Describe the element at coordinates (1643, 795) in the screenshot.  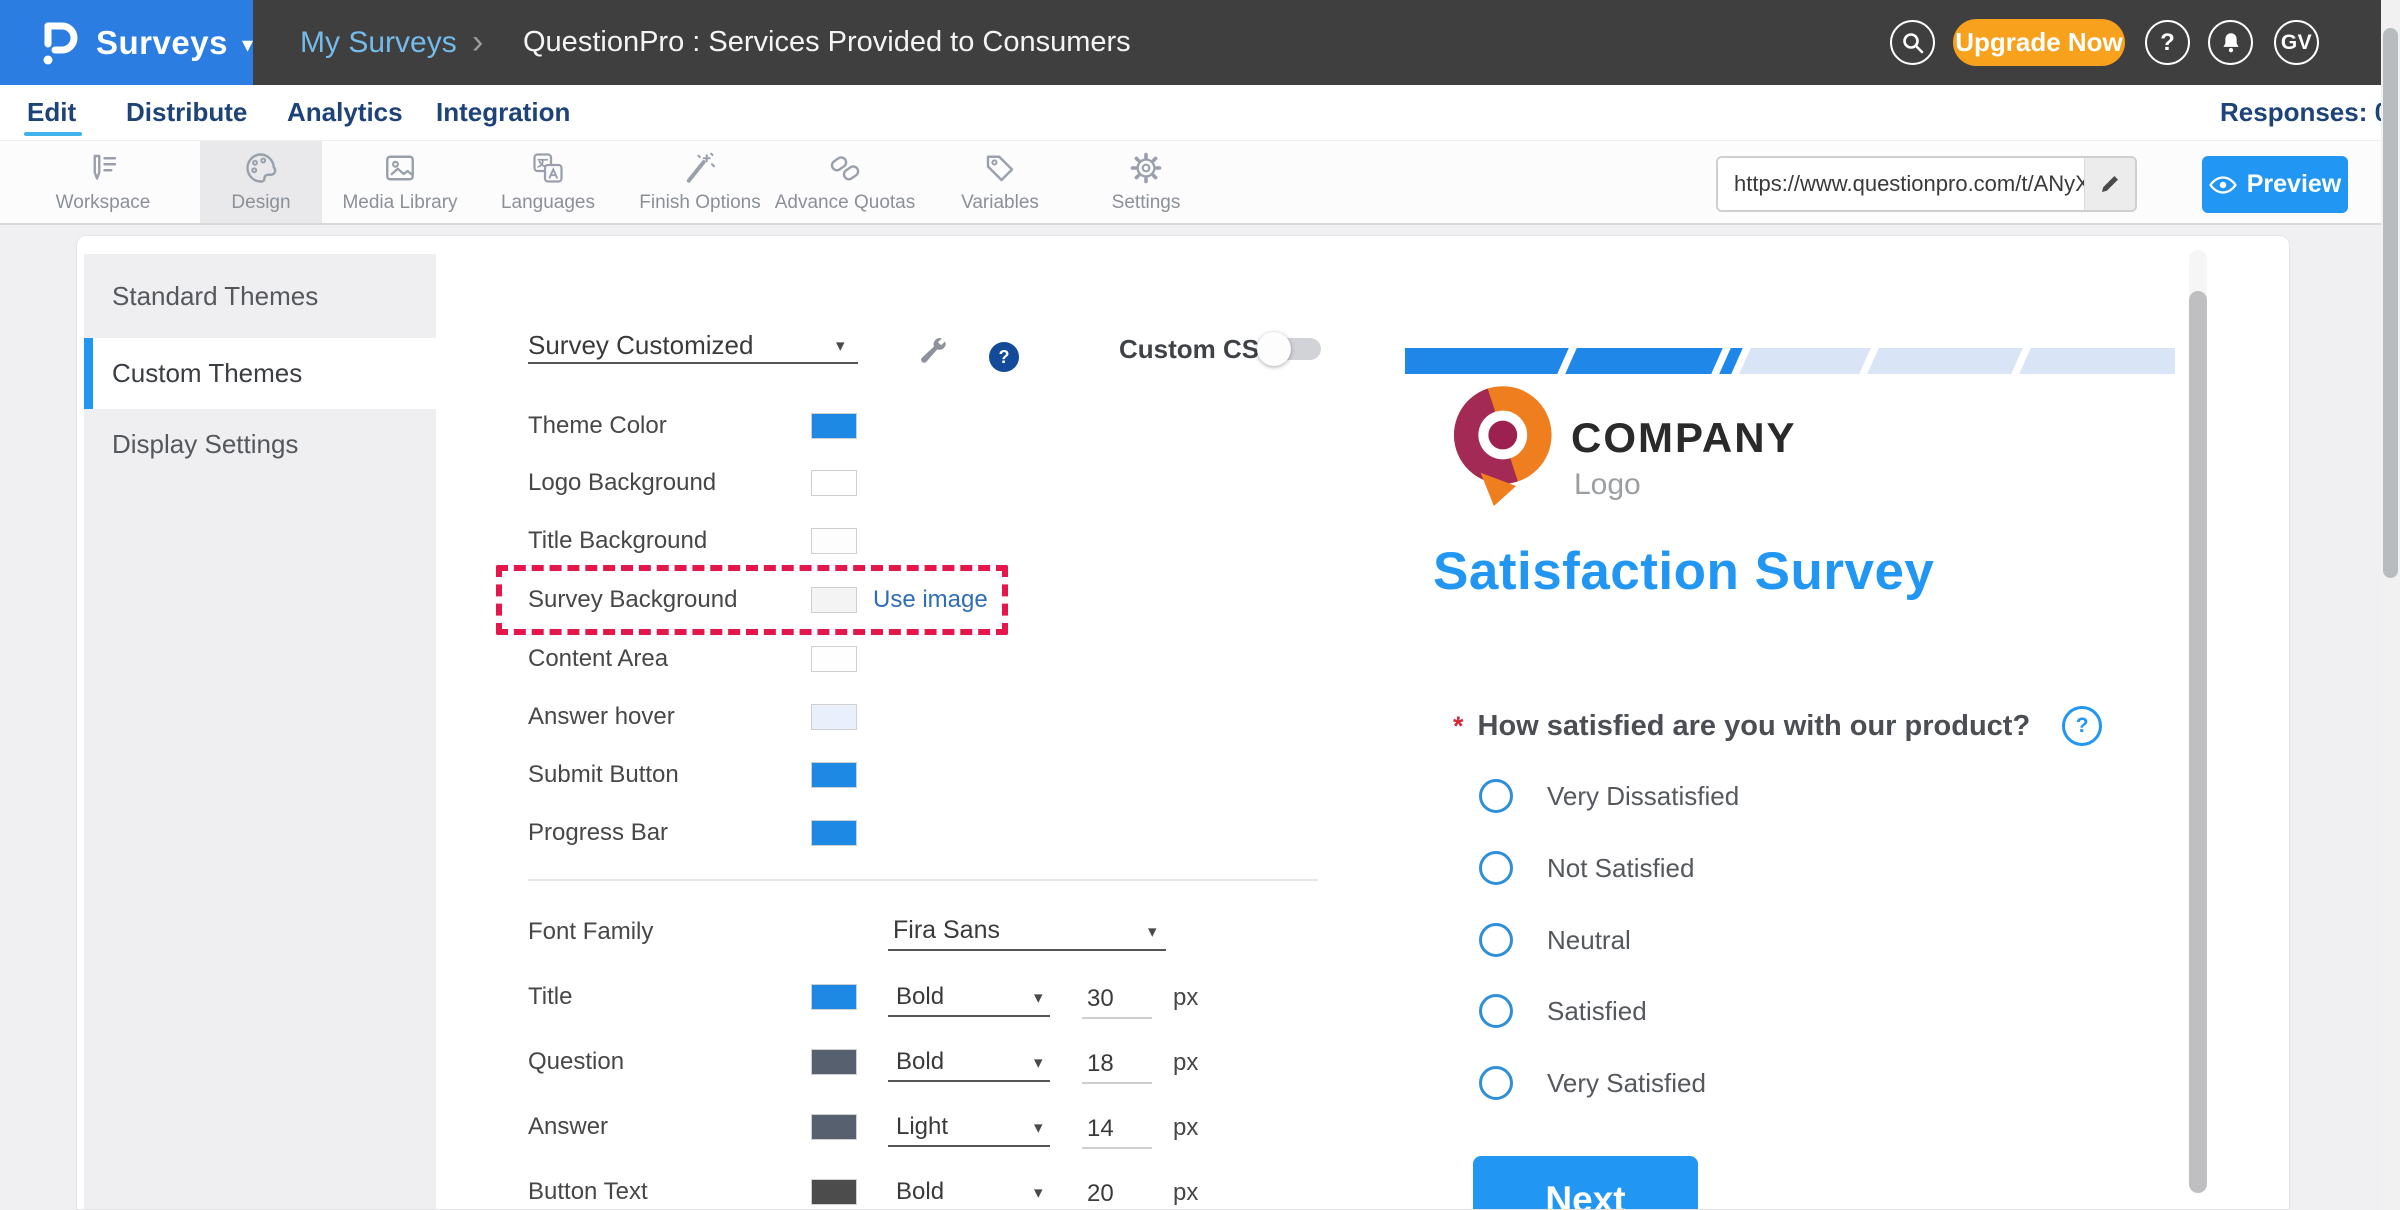
I see `option-label: Very Dissatisfied` at that location.